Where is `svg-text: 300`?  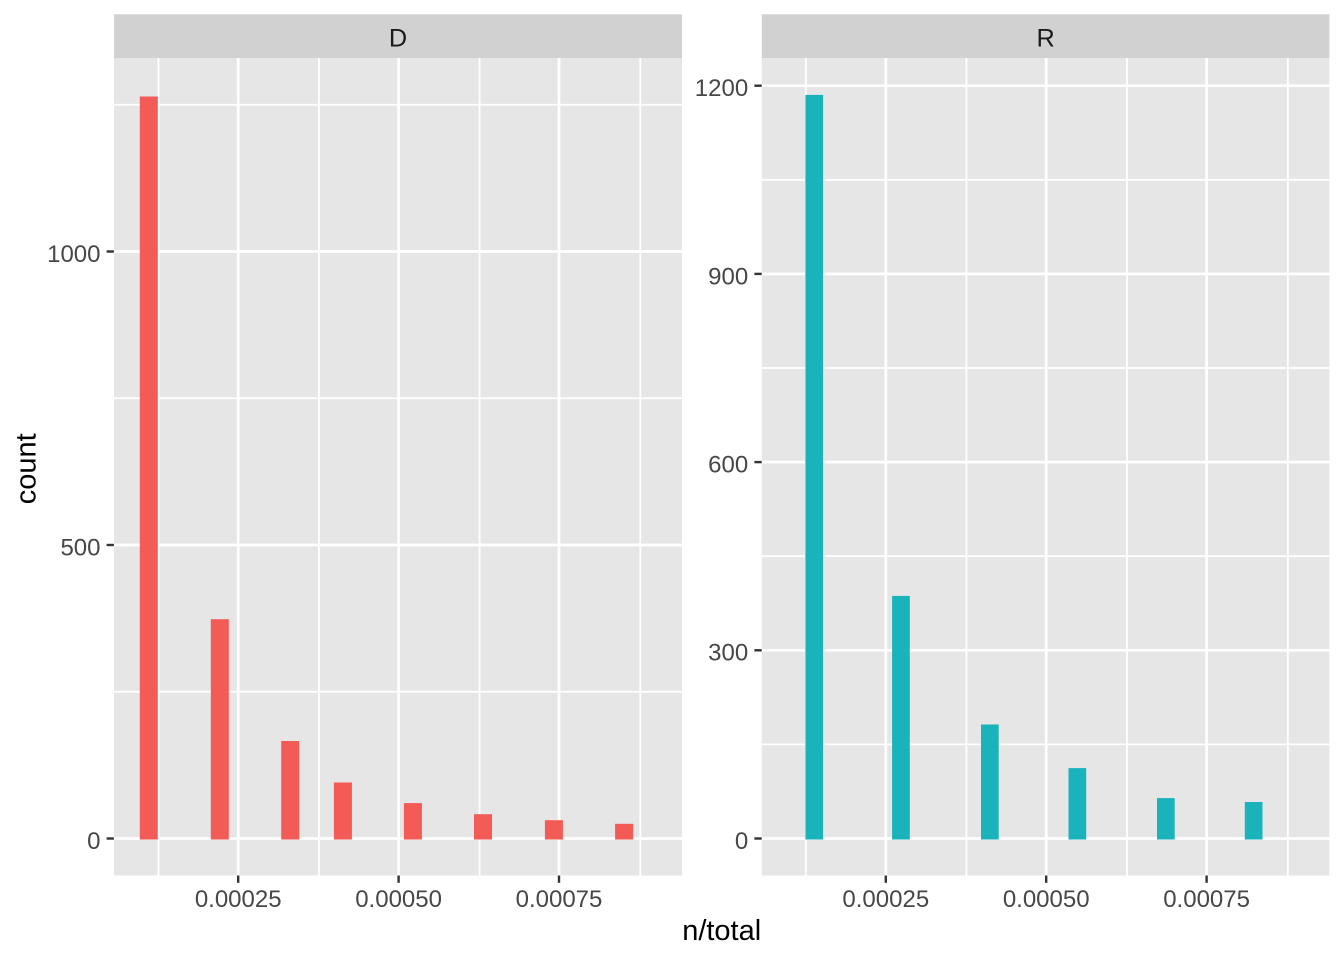 svg-text: 300 is located at coordinates (728, 653).